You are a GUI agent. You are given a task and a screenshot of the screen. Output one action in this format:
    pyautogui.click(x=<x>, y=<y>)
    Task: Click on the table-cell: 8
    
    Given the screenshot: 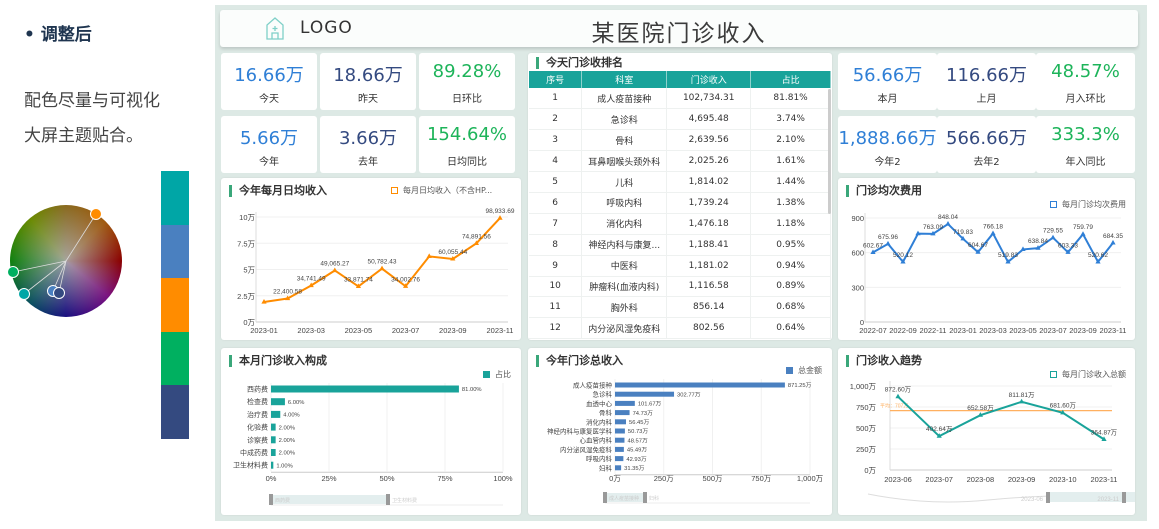 What is the action you would take?
    pyautogui.click(x=556, y=245)
    